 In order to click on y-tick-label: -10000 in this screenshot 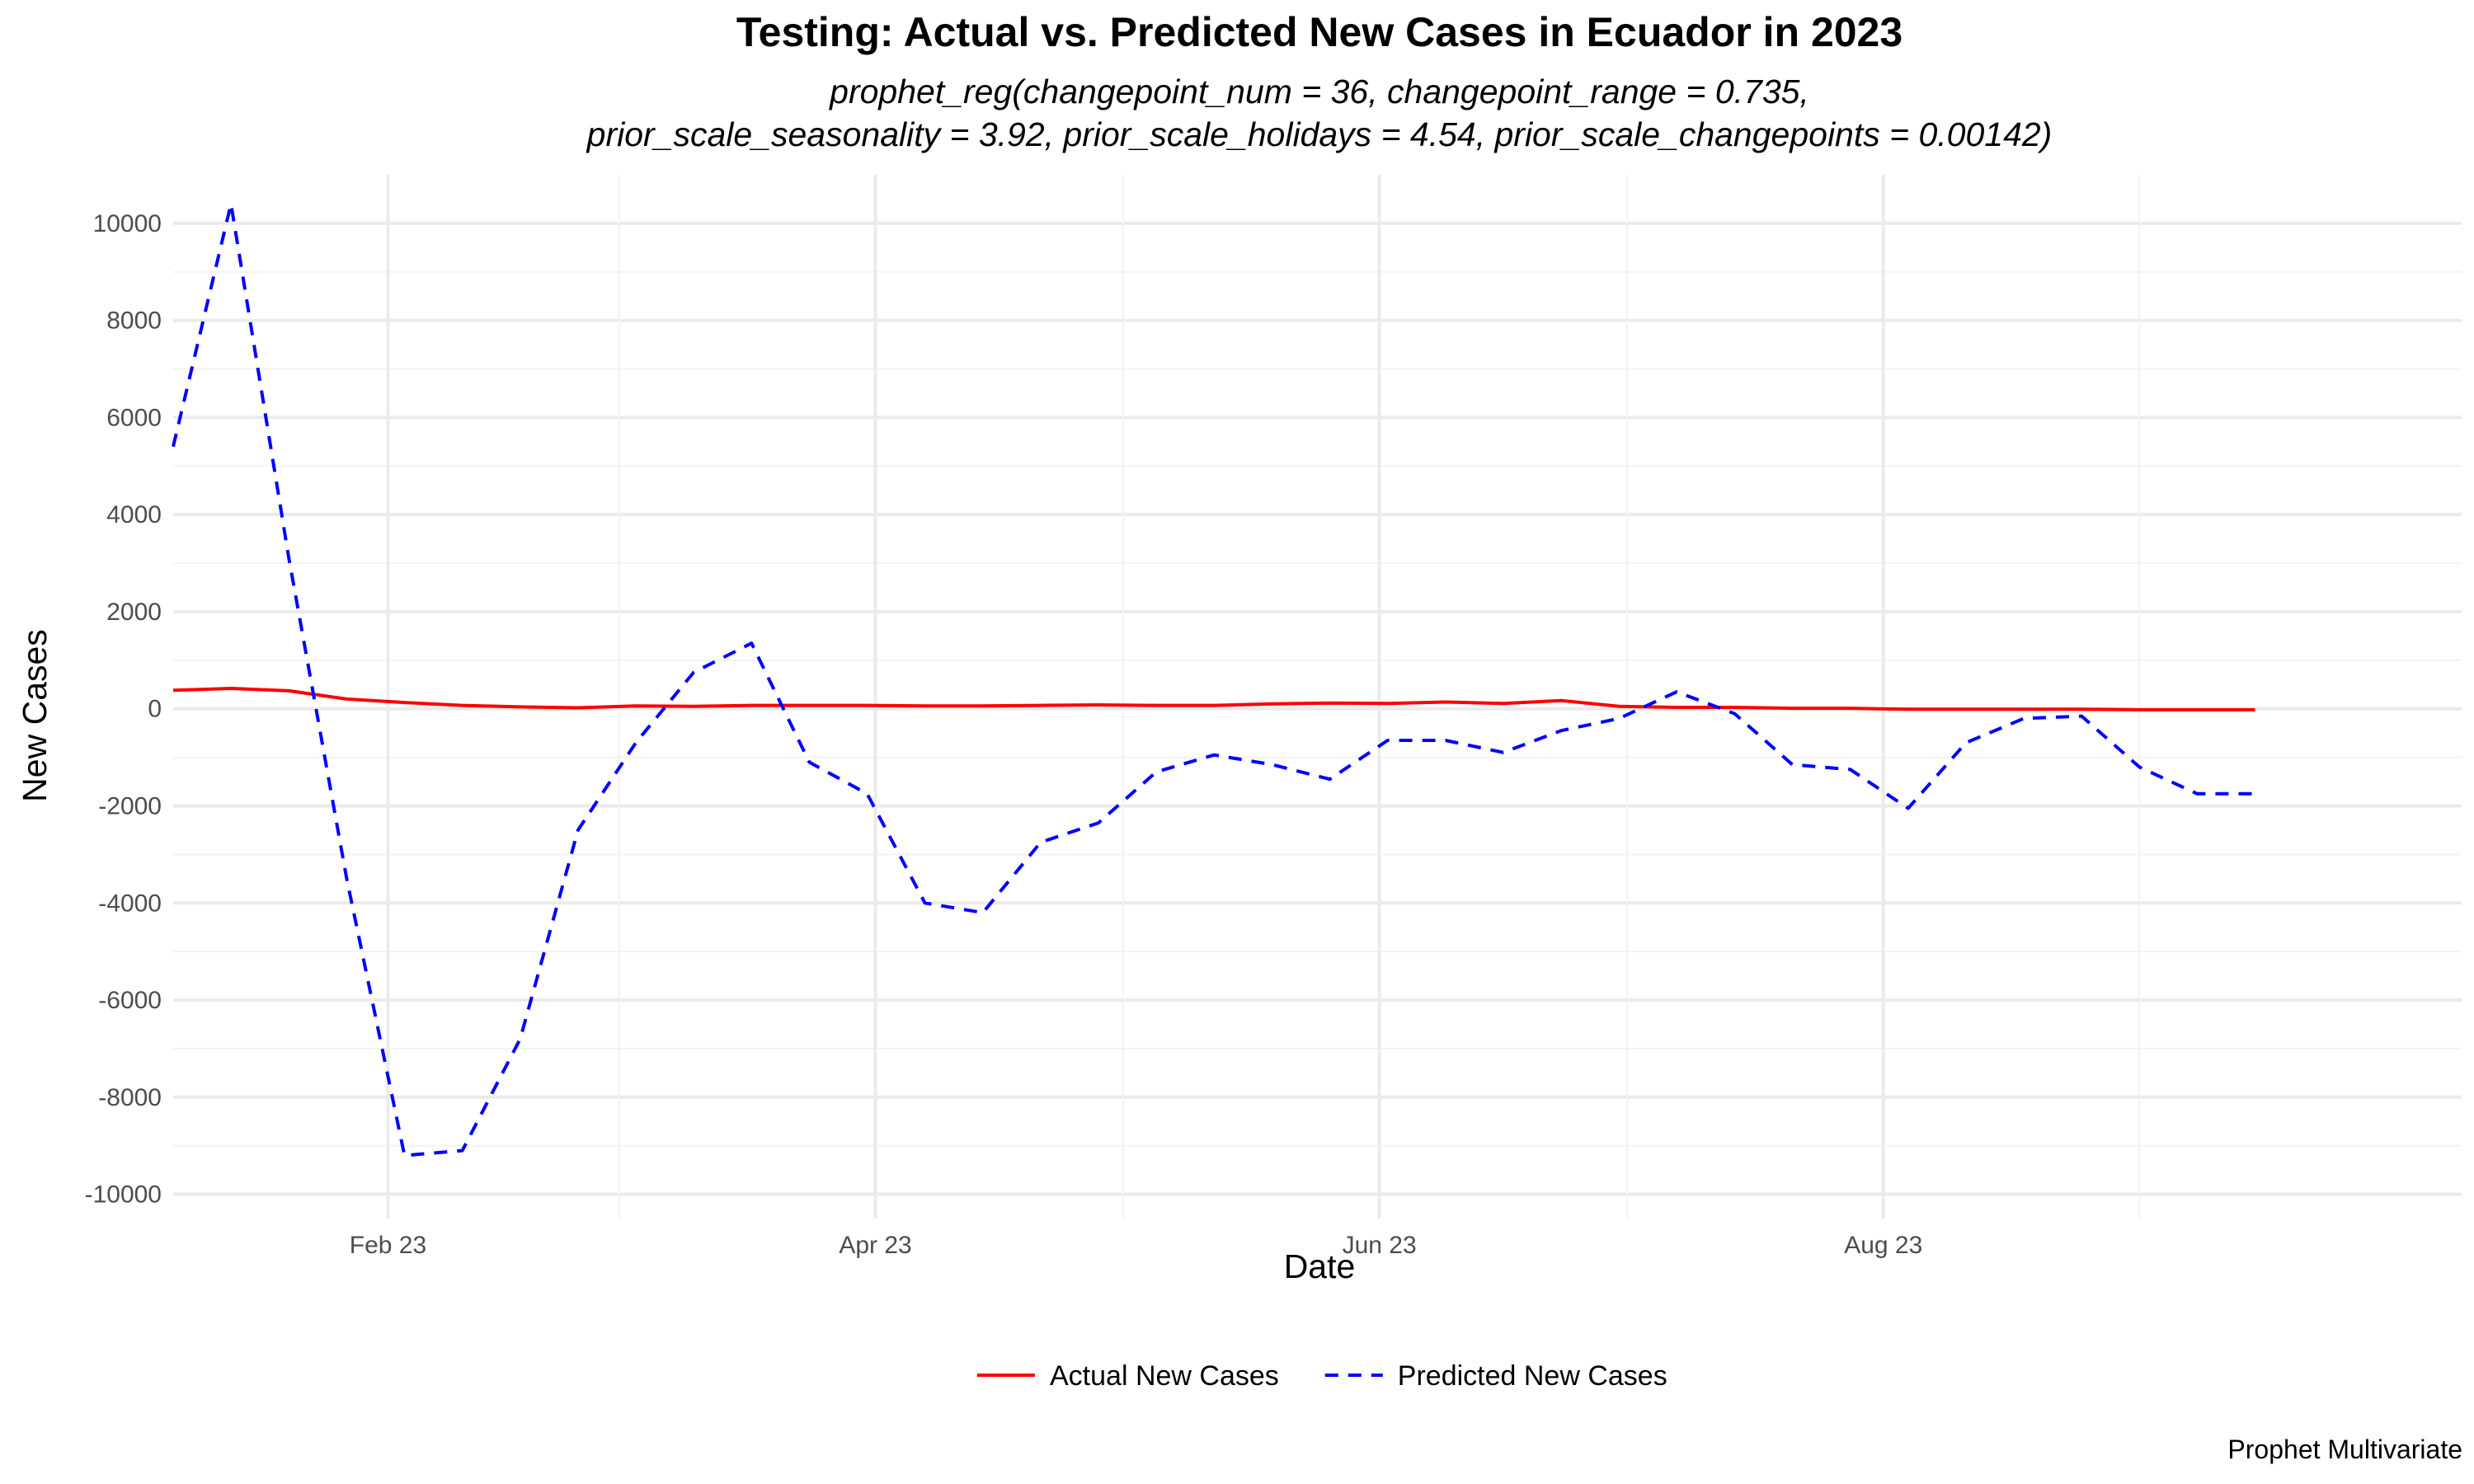, I will do `click(123, 1195)`.